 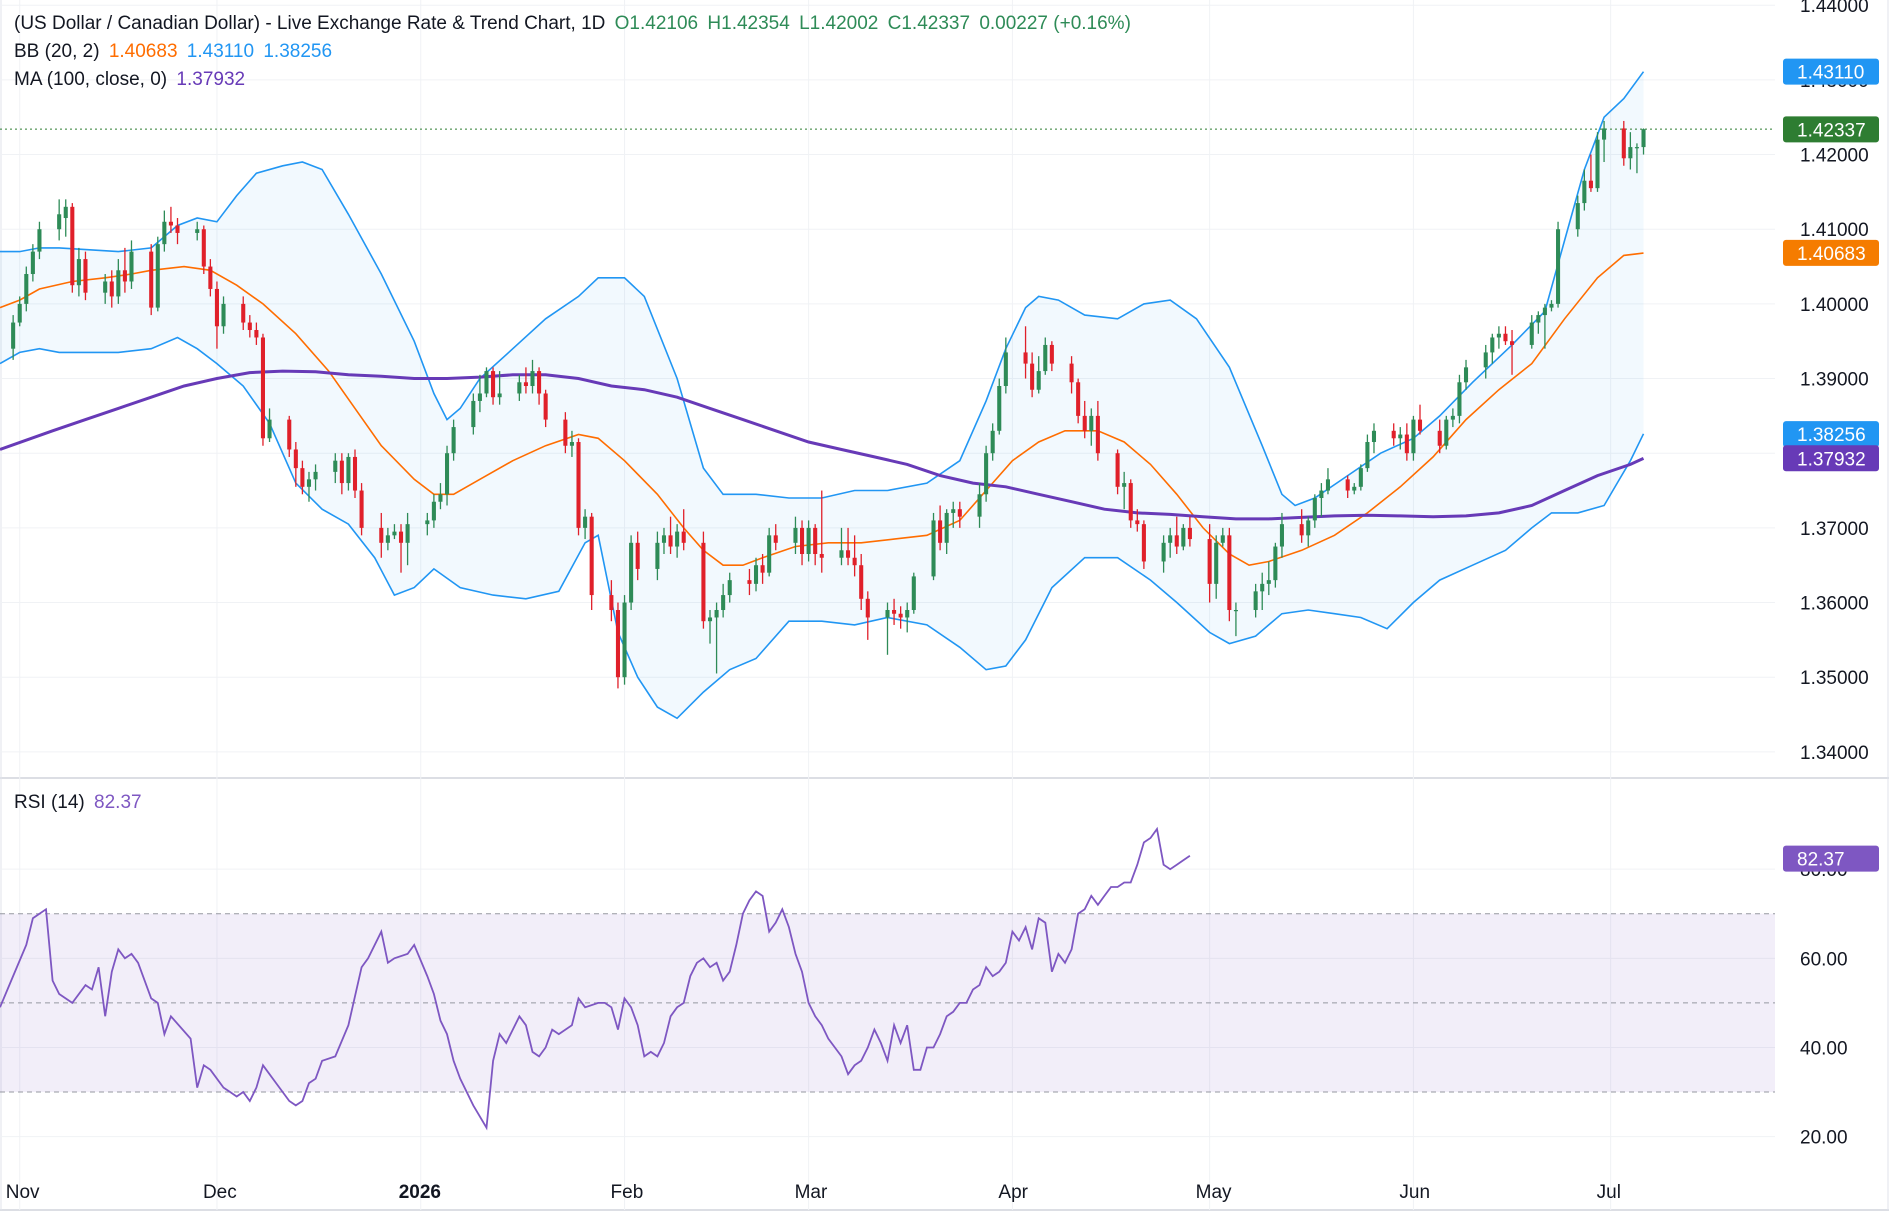 I want to click on time-tick-label: Feb, so click(x=627, y=1192).